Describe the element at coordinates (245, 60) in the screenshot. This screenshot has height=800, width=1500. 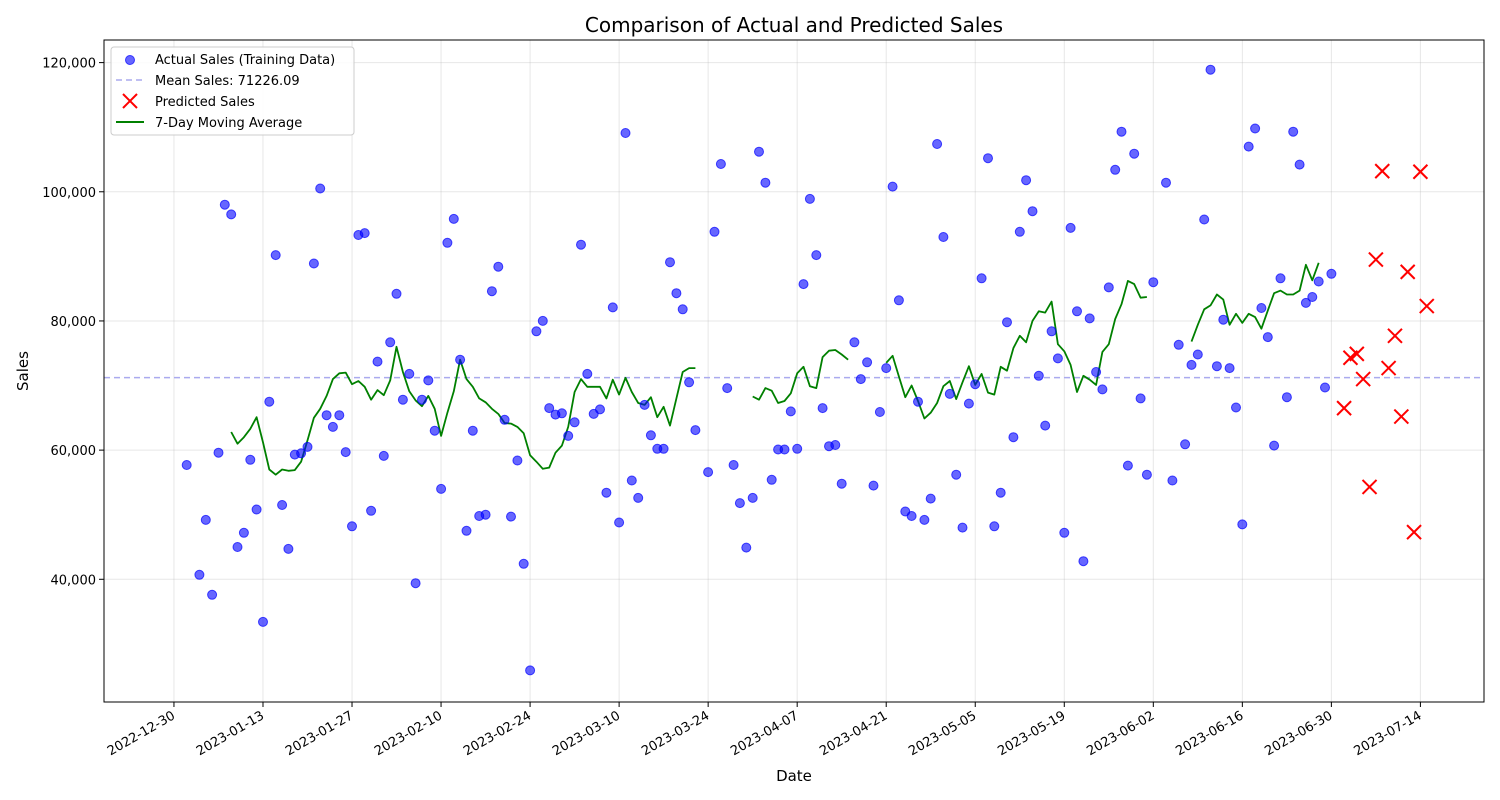
I see `legend-label-actual: Actual Sales (Training Data)` at that location.